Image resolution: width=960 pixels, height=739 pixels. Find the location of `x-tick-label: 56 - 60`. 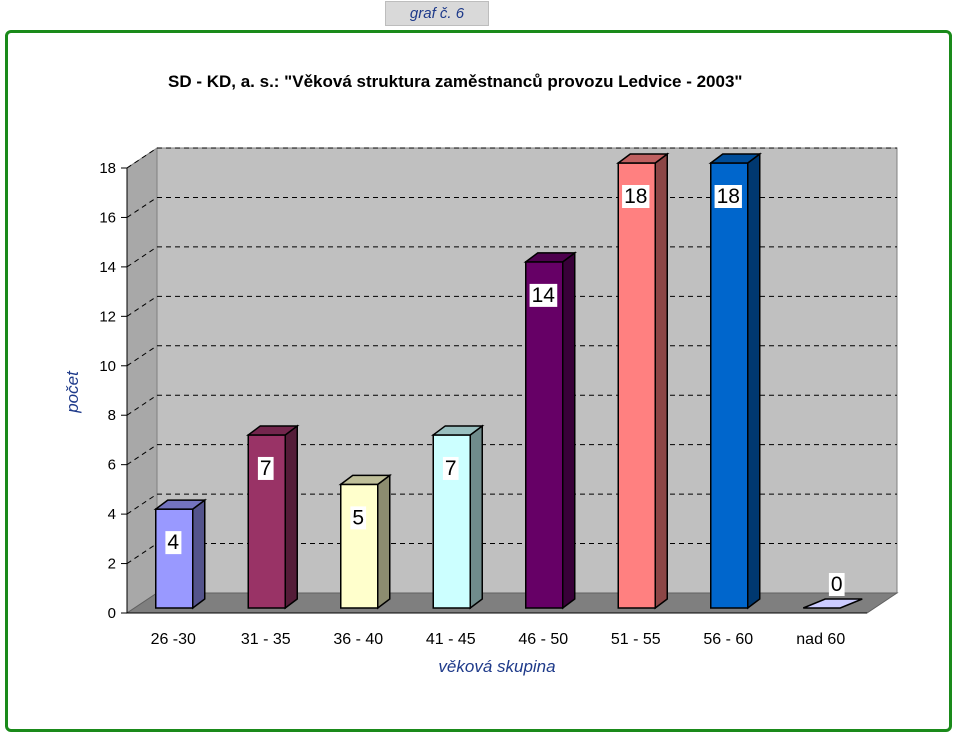

x-tick-label: 56 - 60 is located at coordinates (728, 639).